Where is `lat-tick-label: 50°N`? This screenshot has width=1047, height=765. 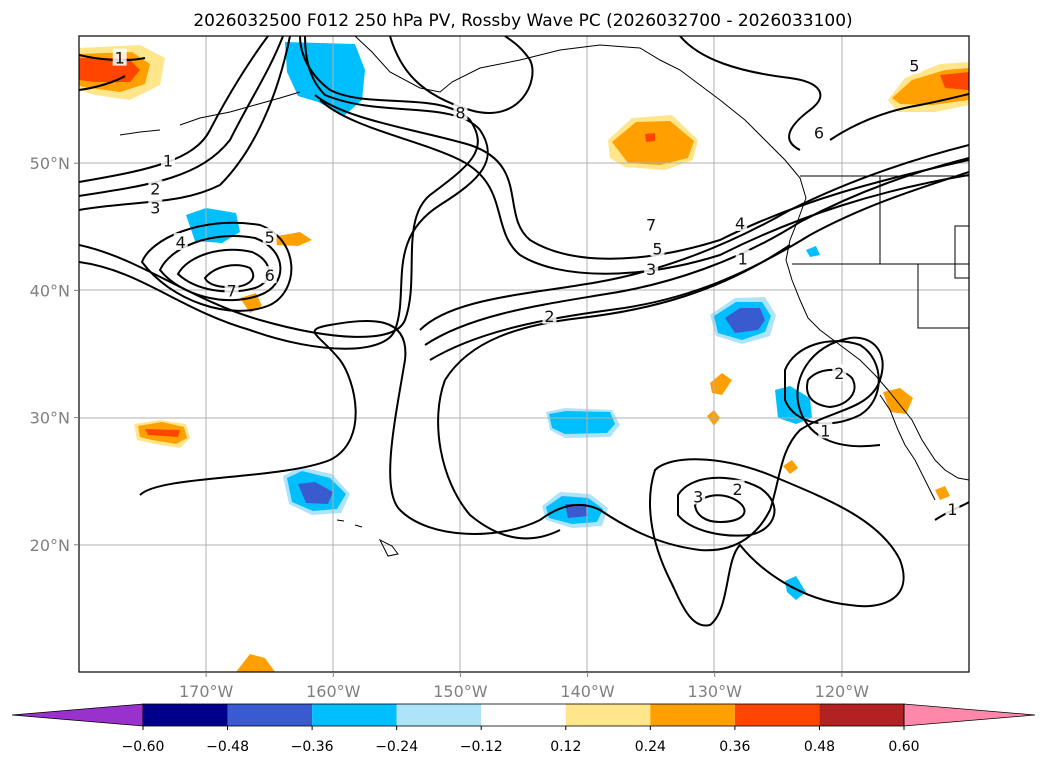
lat-tick-label: 50°N is located at coordinates (50, 163).